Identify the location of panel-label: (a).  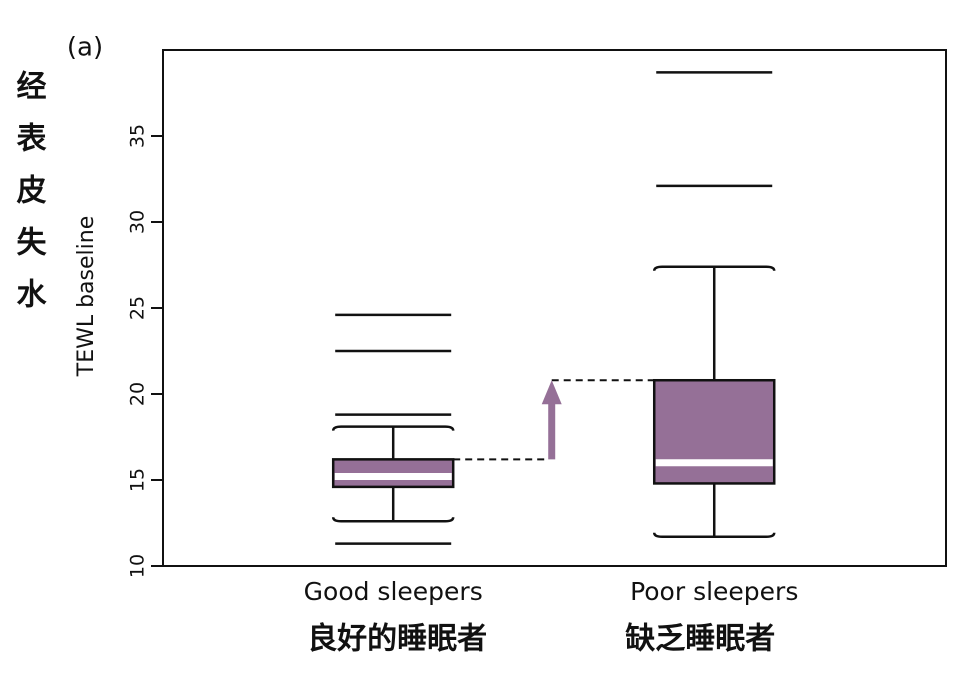
(85, 48).